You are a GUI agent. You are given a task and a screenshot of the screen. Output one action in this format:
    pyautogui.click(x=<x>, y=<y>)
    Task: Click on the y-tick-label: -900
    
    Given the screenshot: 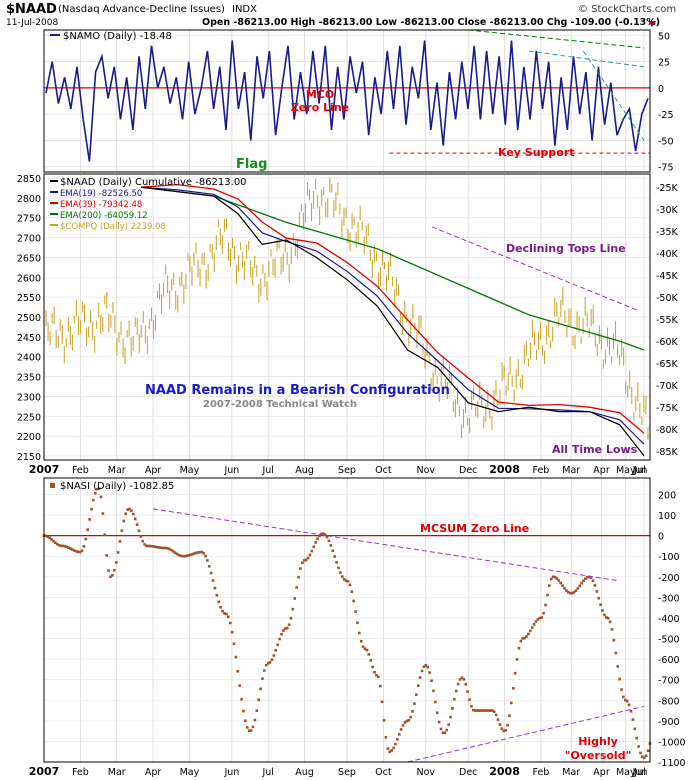 What is the action you would take?
    pyautogui.click(x=669, y=722)
    